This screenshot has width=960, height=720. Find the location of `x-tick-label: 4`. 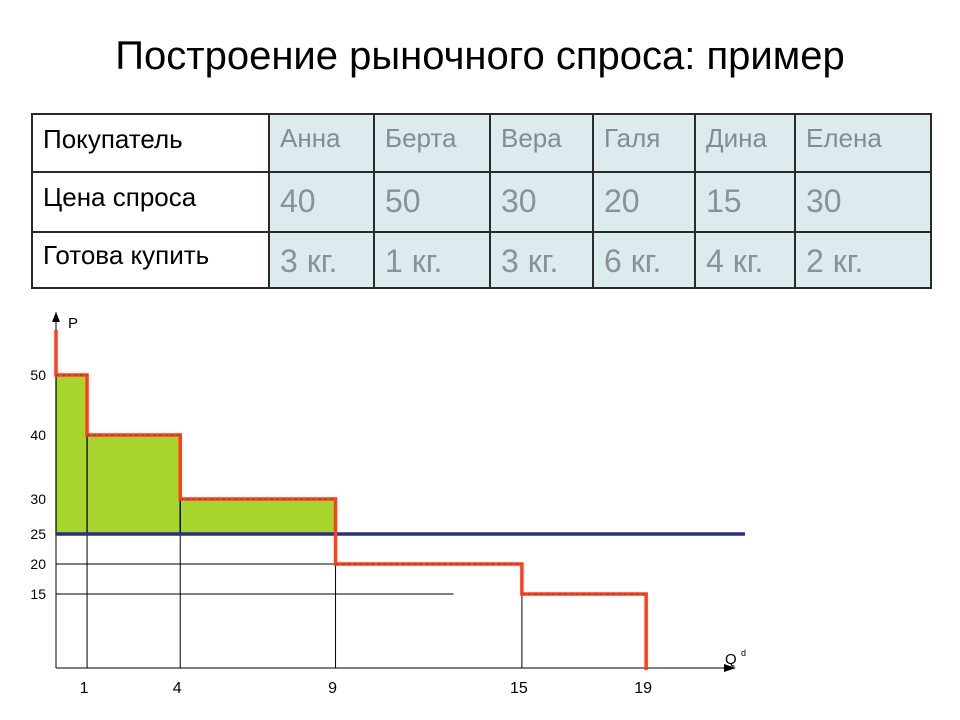

x-tick-label: 4 is located at coordinates (177, 688).